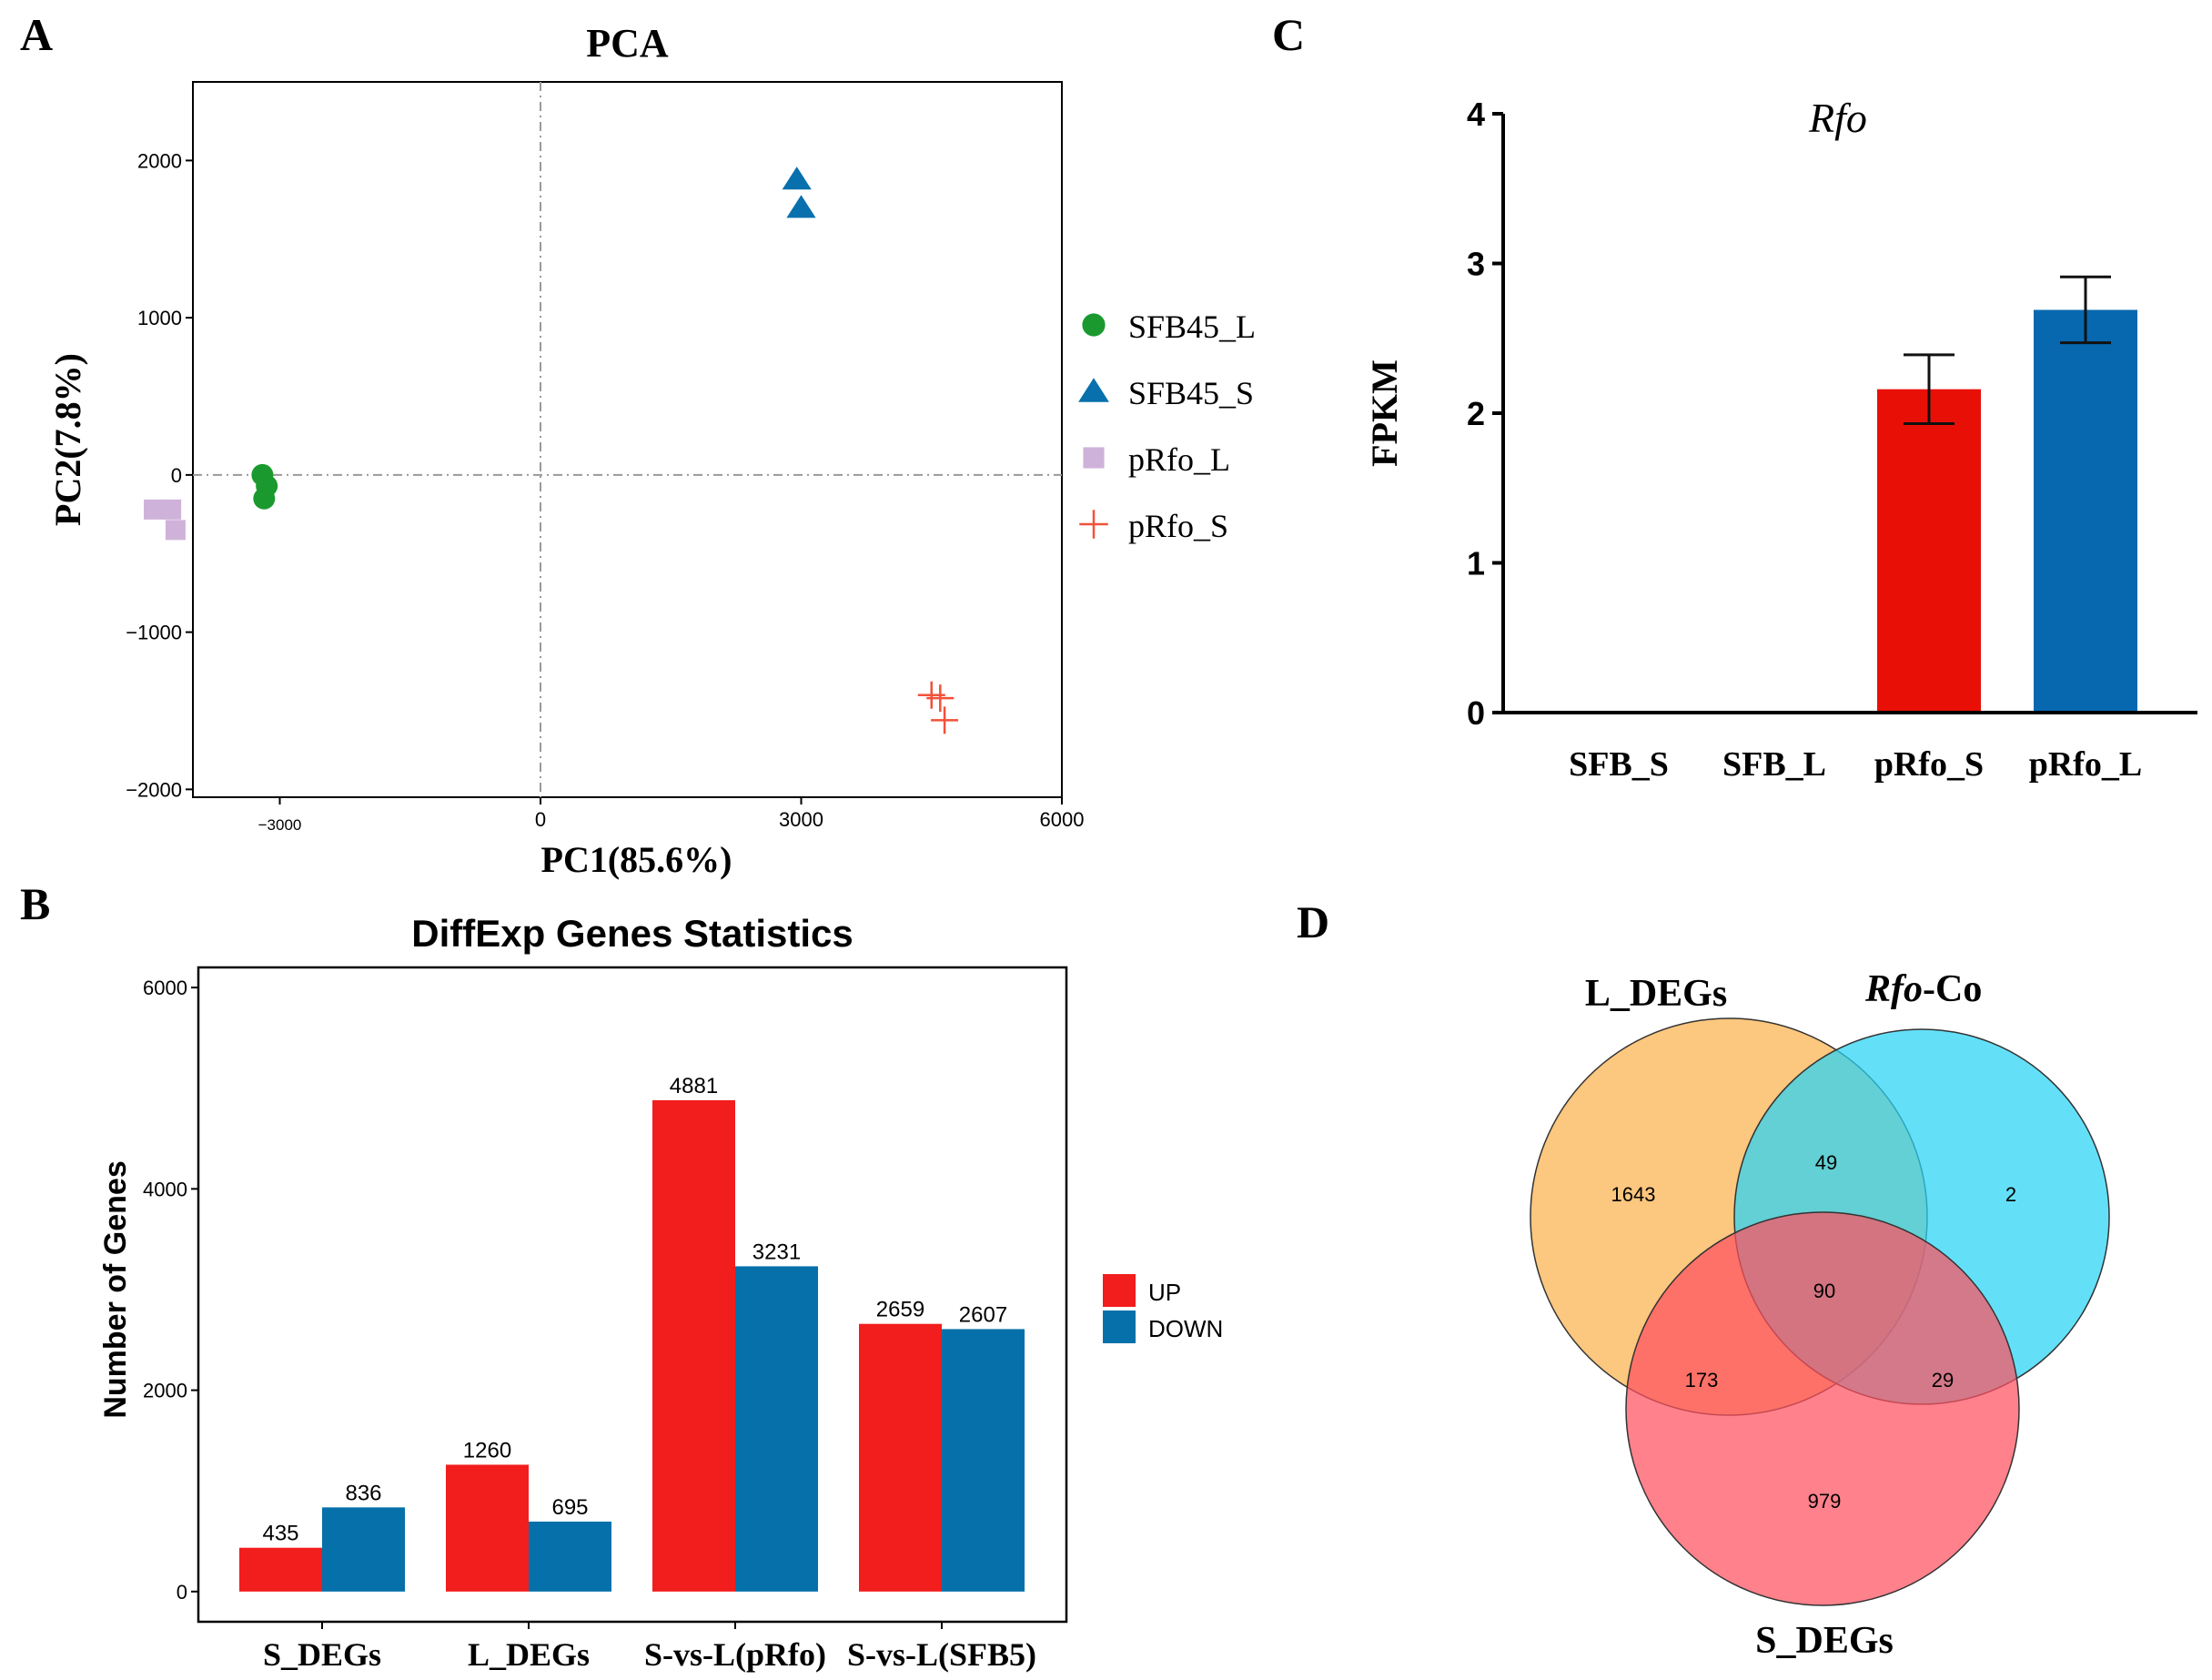 This screenshot has height=1680, width=2212. I want to click on venn-set-label-rfo-co: Rfo-Co, so click(1923, 989).